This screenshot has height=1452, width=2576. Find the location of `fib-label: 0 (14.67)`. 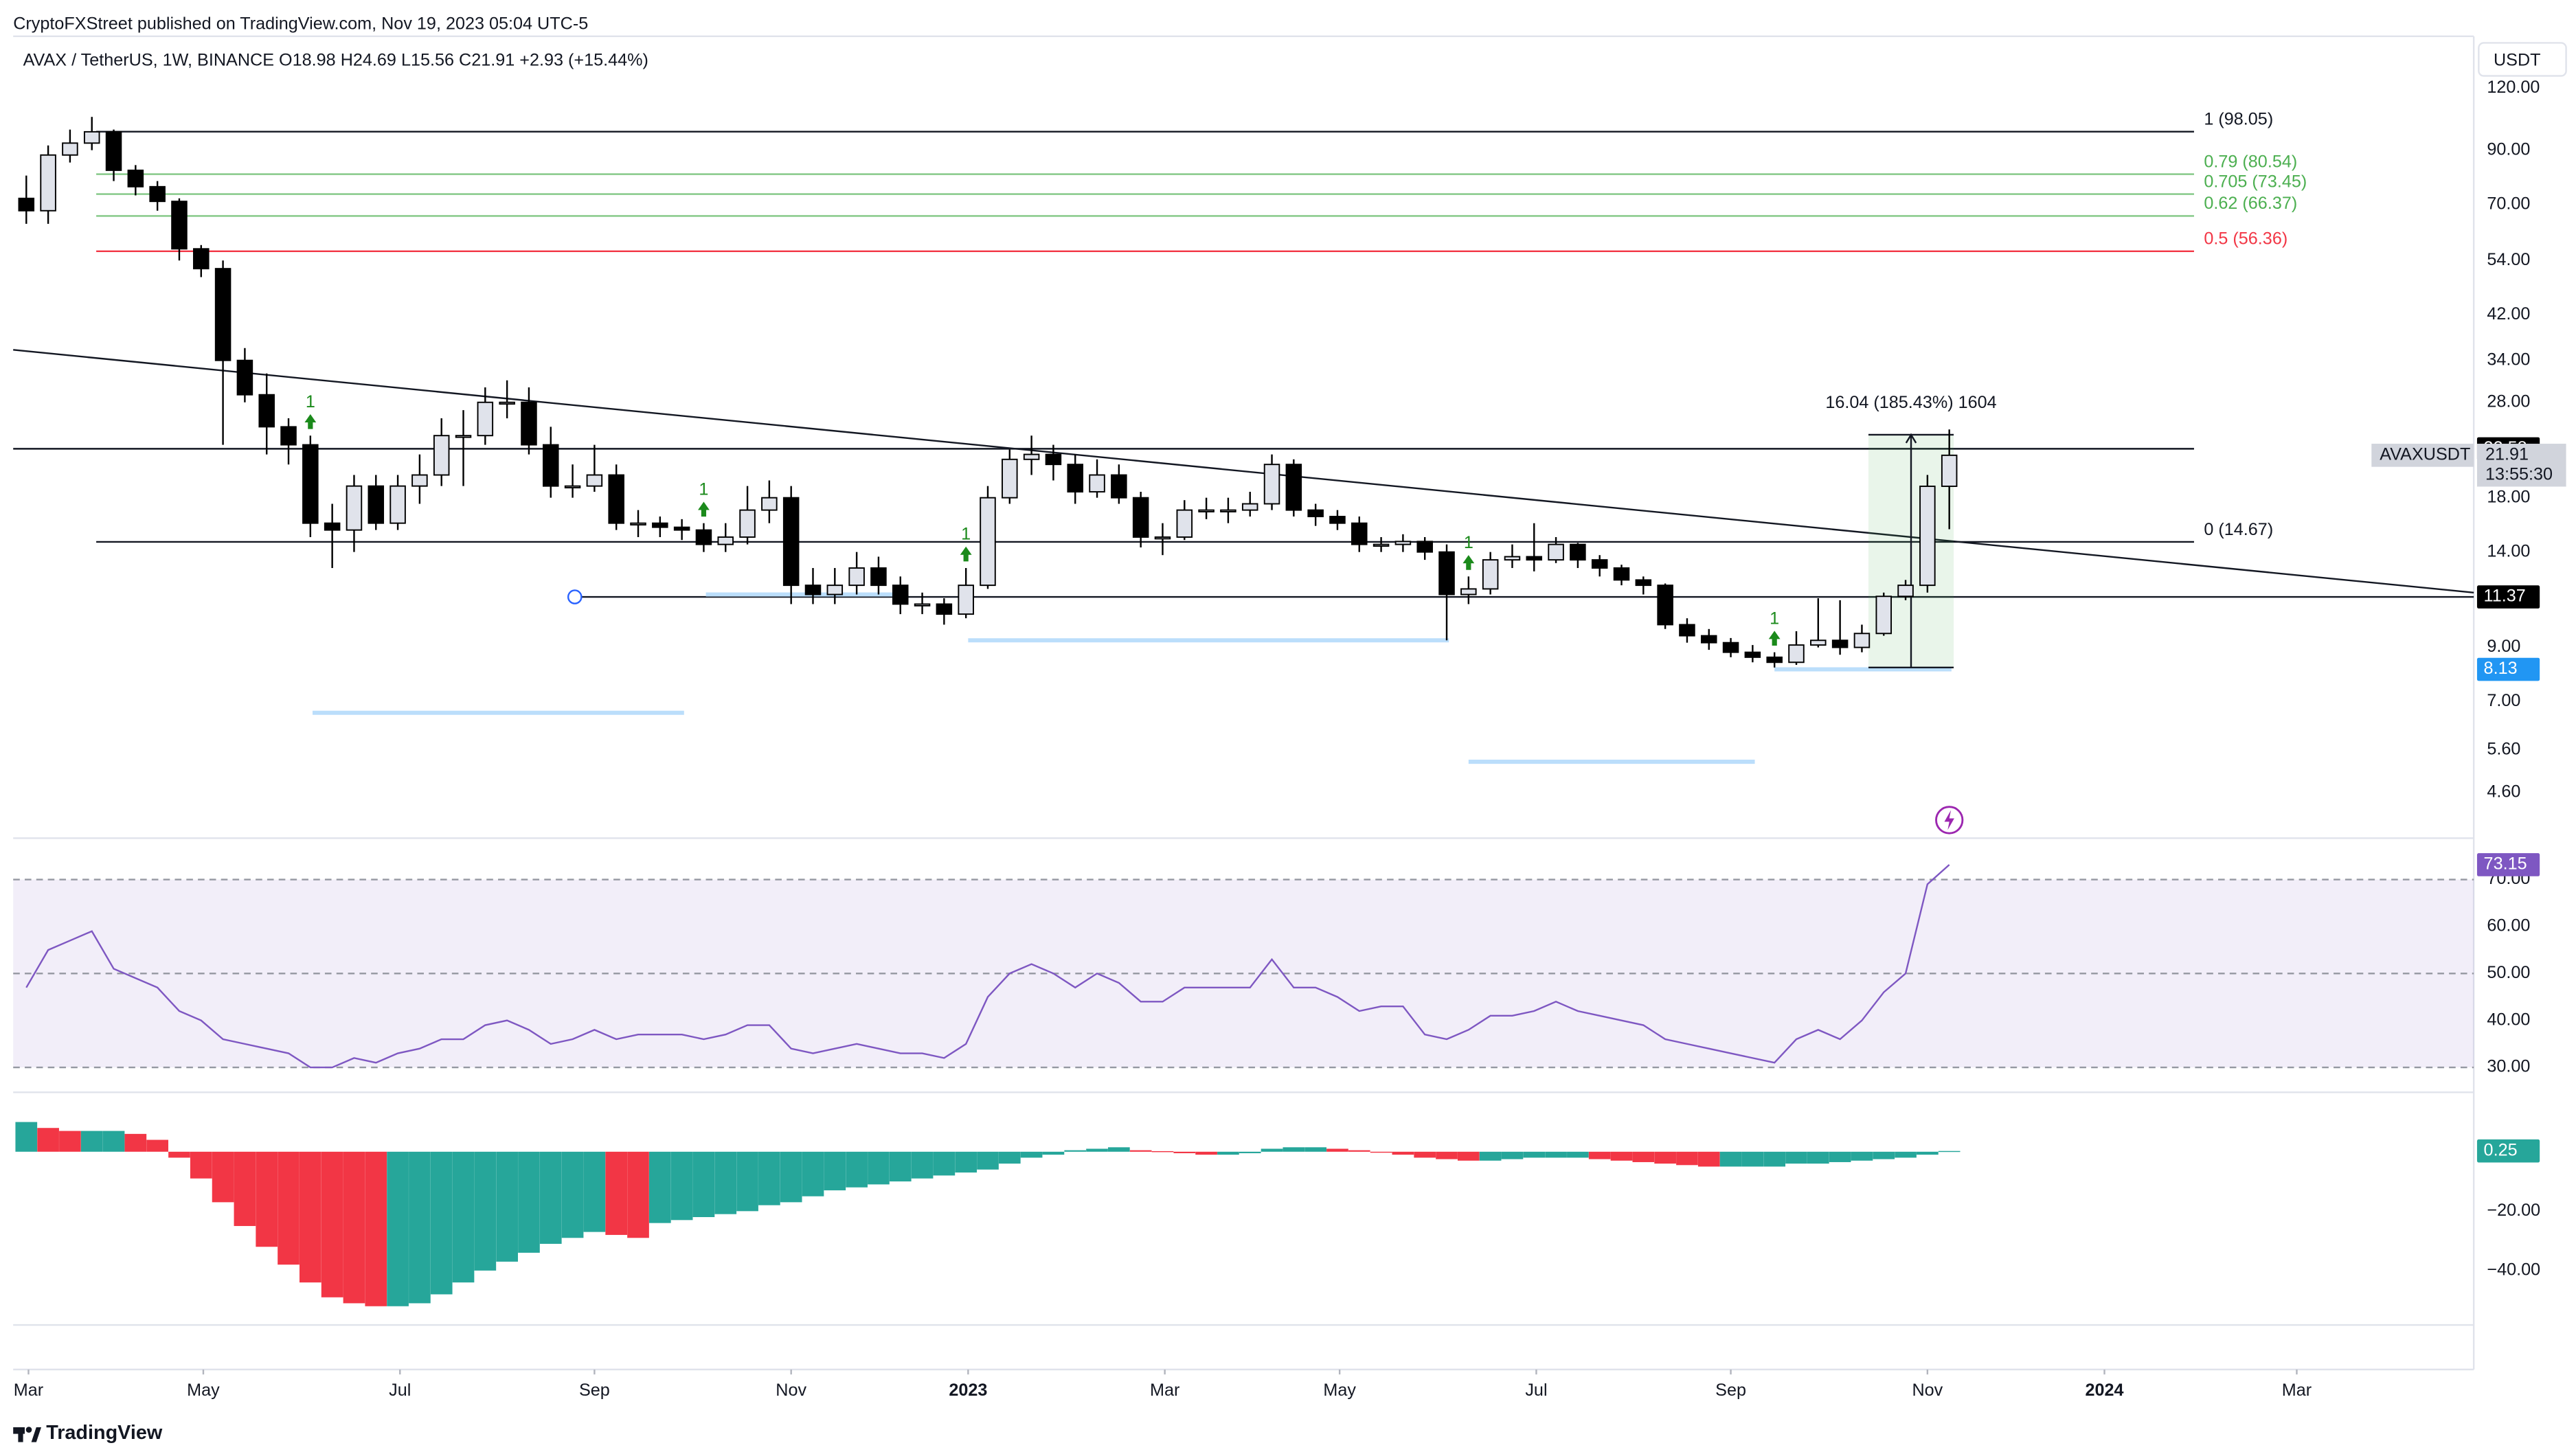

fib-label: 0 (14.67) is located at coordinates (2238, 529).